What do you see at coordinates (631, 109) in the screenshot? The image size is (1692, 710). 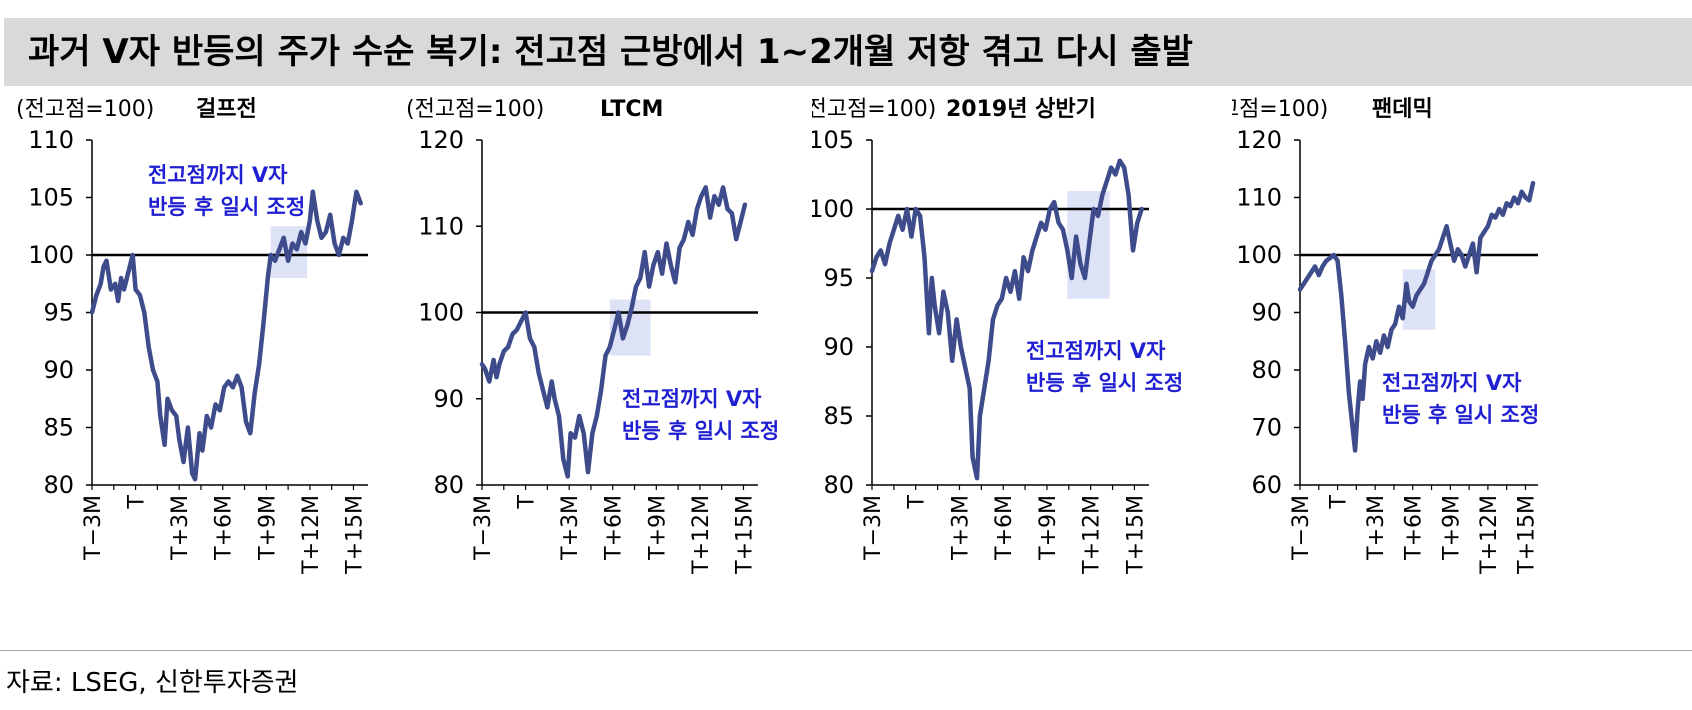 I see `chart-title: LTCM` at bounding box center [631, 109].